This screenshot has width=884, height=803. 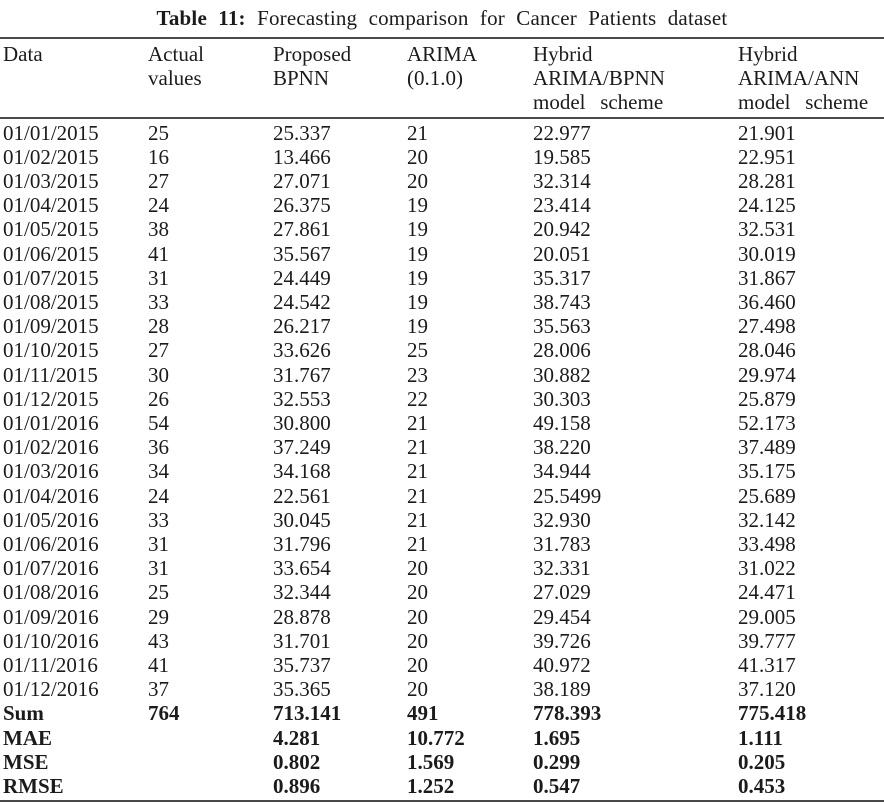 What do you see at coordinates (302, 253) in the screenshot?
I see `table-cell: 35.567` at bounding box center [302, 253].